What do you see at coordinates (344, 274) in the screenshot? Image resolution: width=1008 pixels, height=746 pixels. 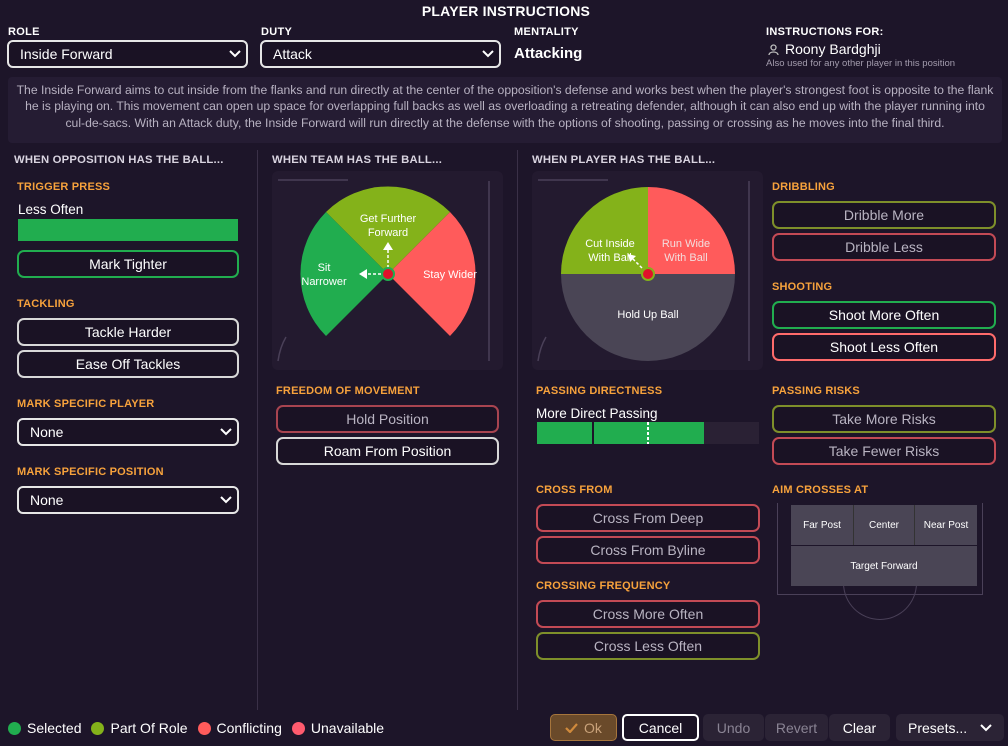 I see `sit-narrower-segment` at bounding box center [344, 274].